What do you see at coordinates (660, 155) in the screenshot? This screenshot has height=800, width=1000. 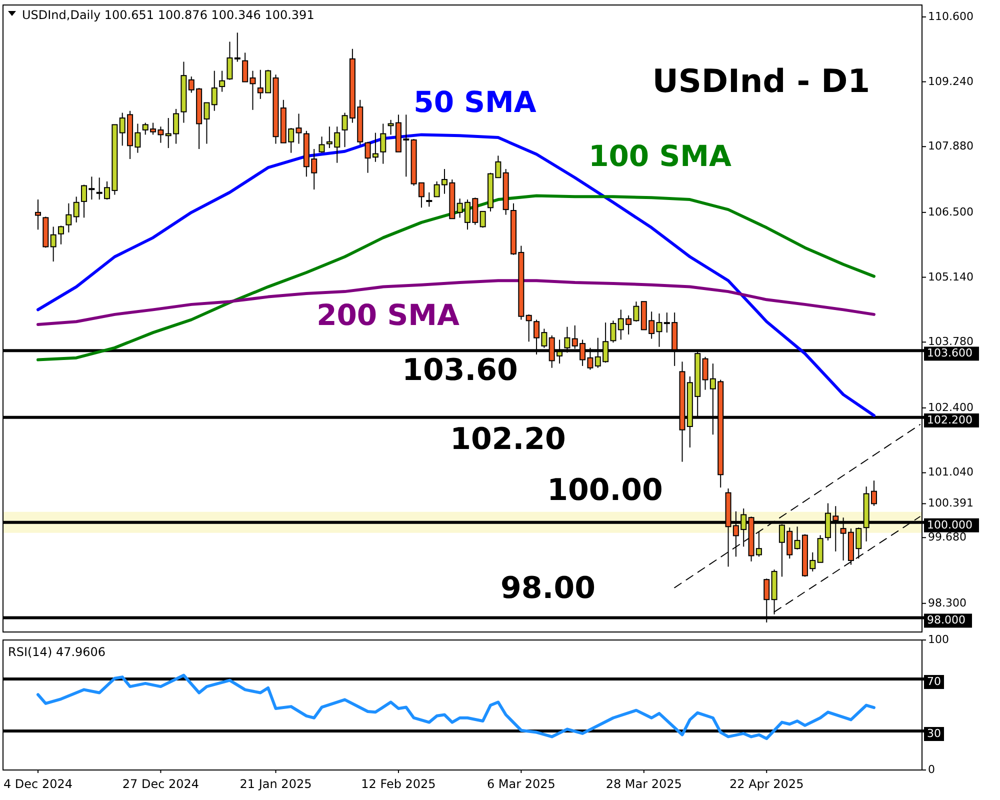 I see `series-label: 100 SMA` at bounding box center [660, 155].